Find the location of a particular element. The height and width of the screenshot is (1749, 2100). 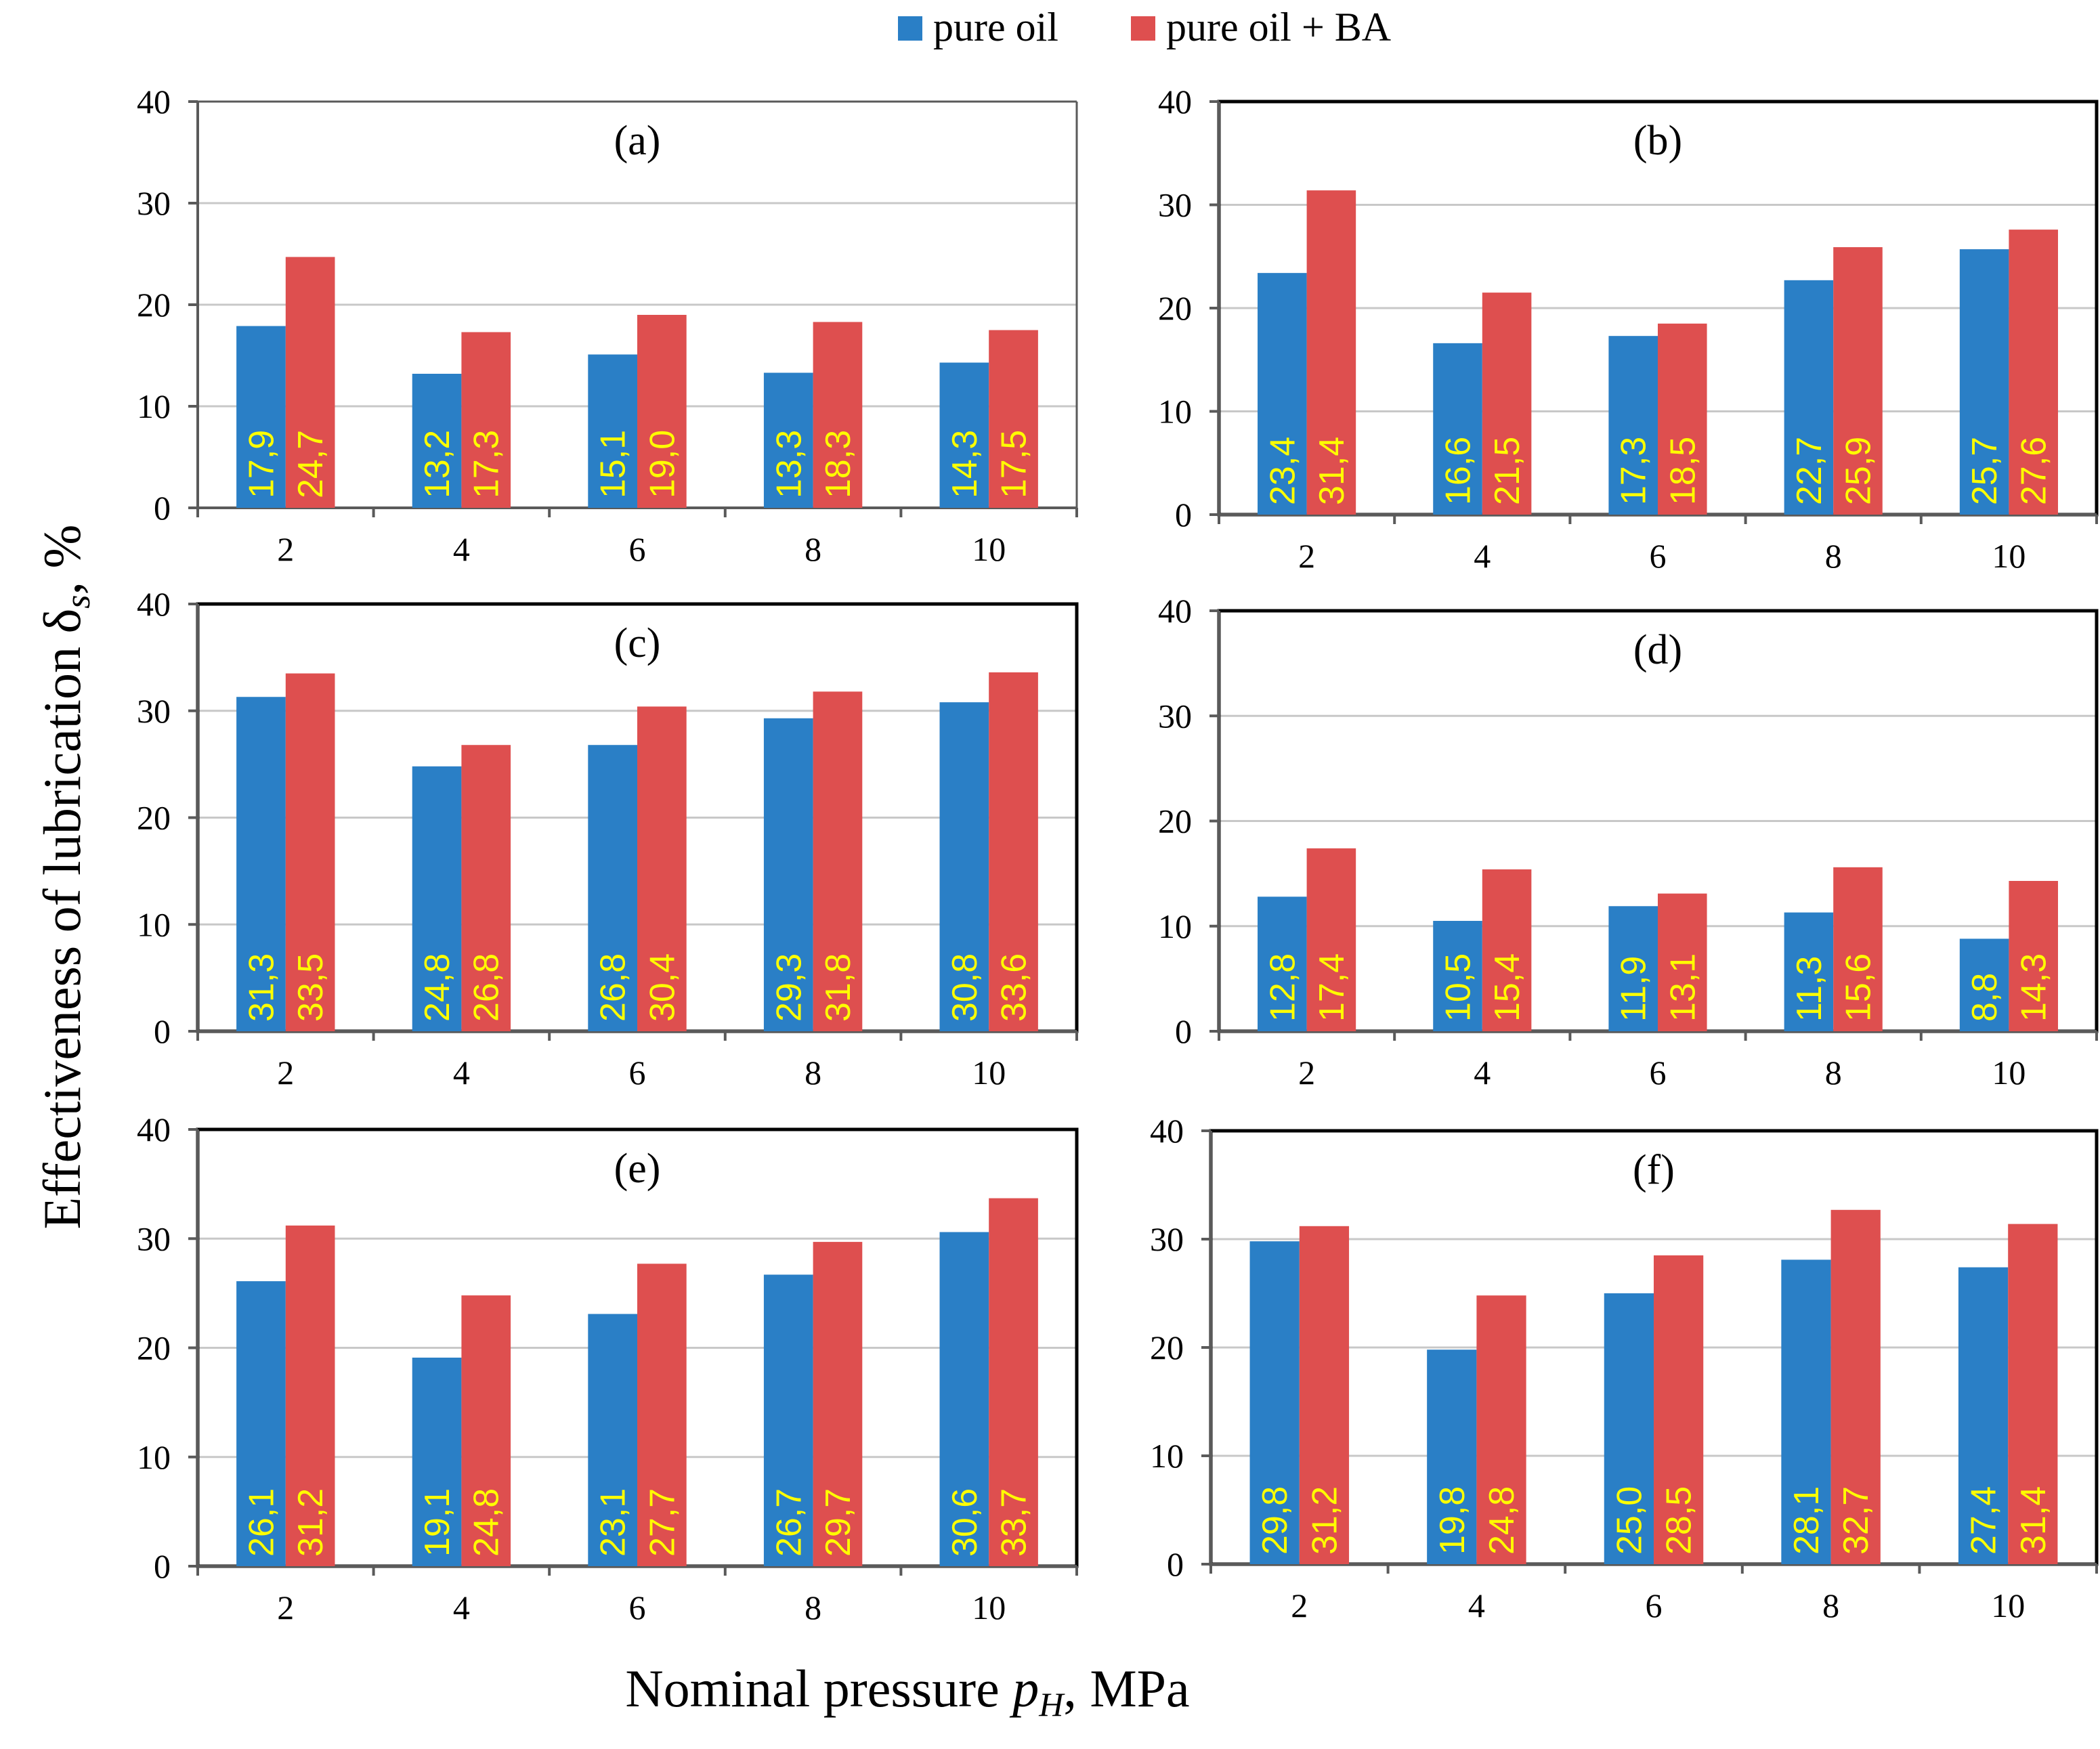

data-label: 13,2 is located at coordinates (437, 464).